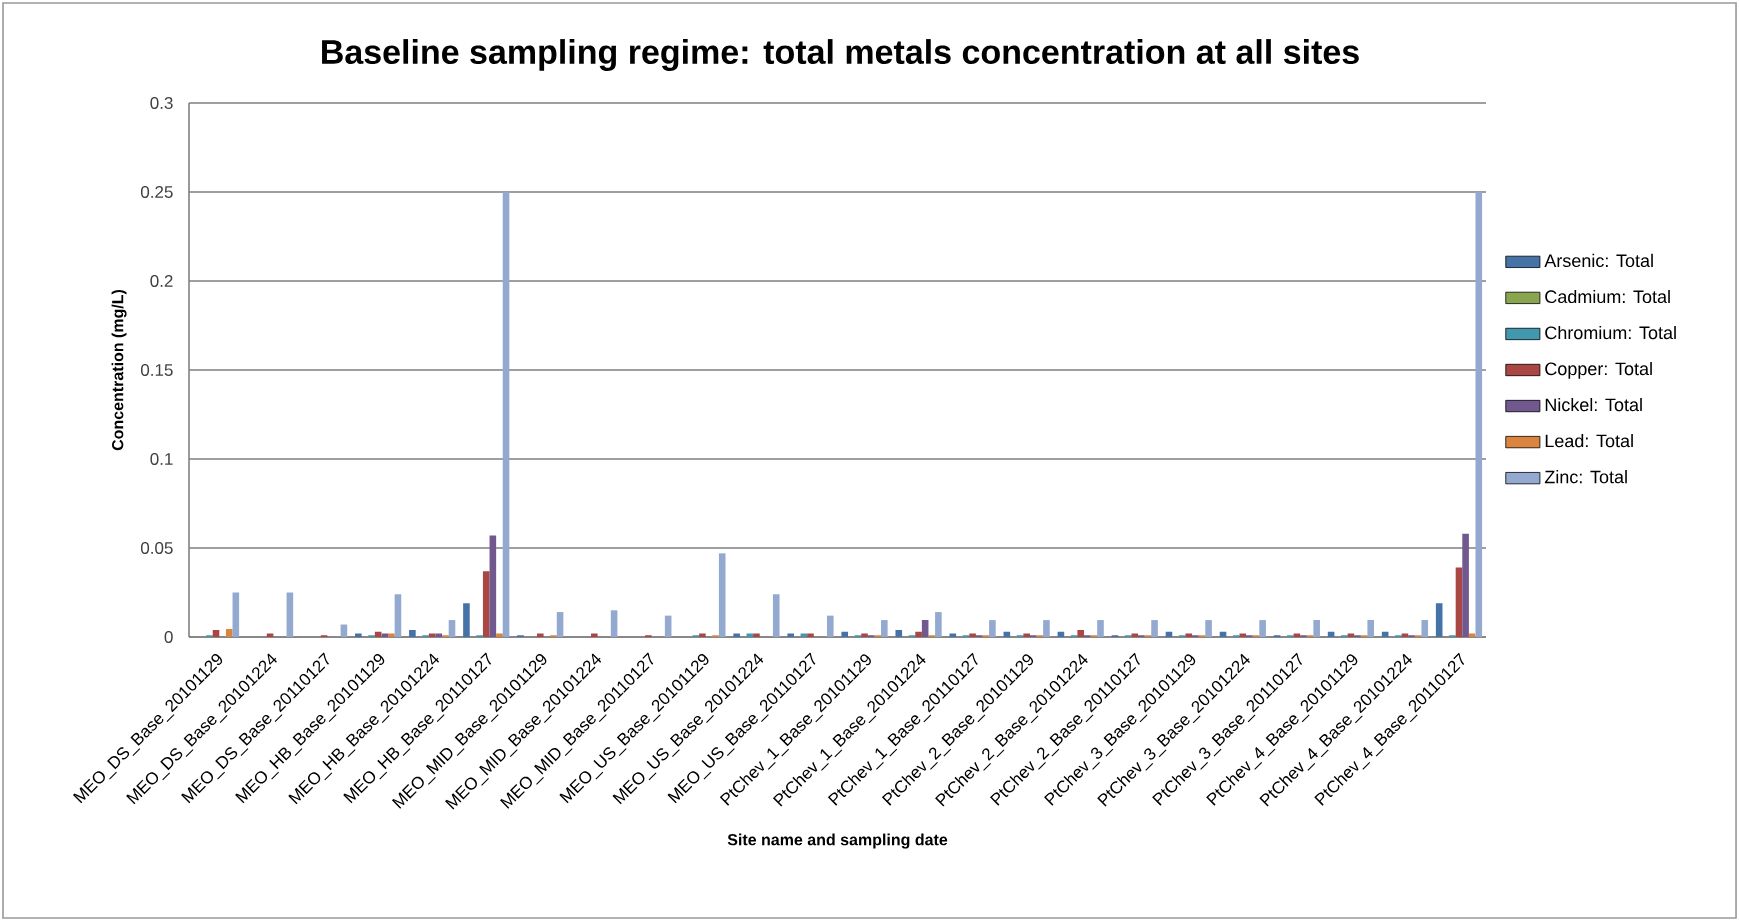 This screenshot has height=921, width=1739. Describe the element at coordinates (1610, 332) in the screenshot. I see `legend-label: Chromium: Total` at that location.